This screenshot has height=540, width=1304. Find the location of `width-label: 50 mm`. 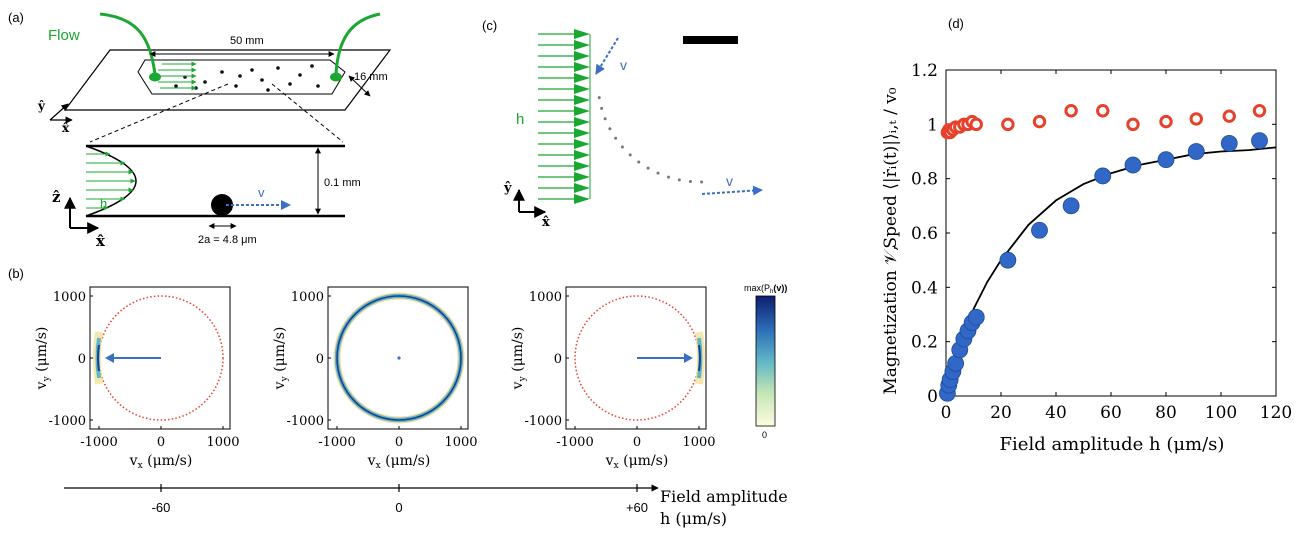

width-label: 50 mm is located at coordinates (247, 41).